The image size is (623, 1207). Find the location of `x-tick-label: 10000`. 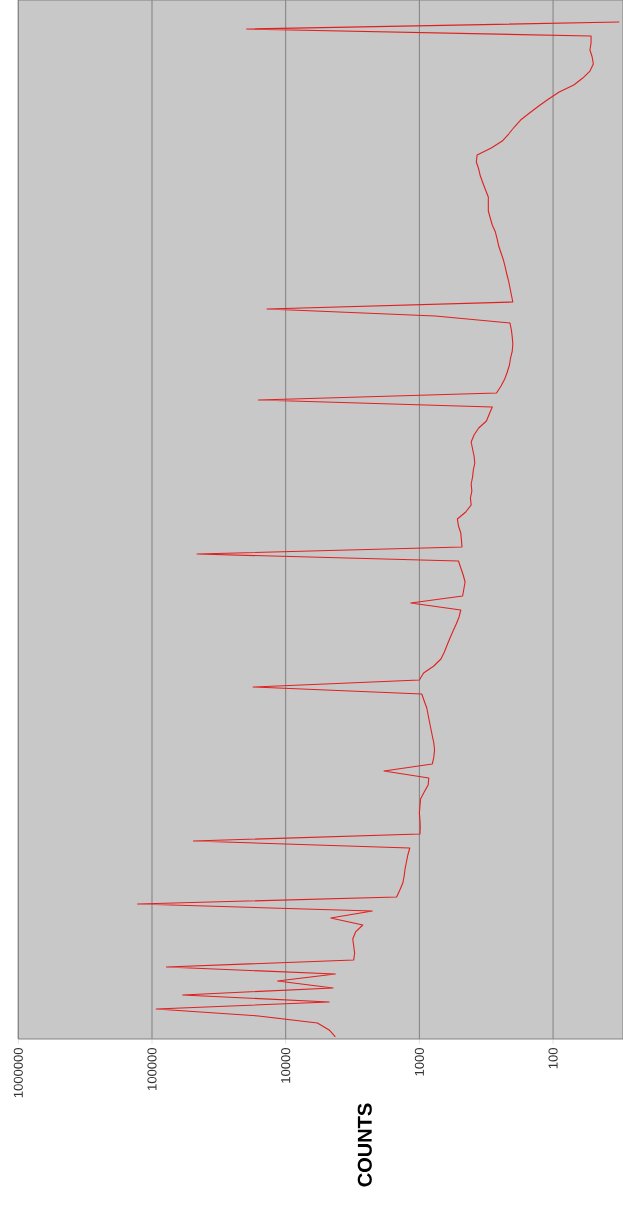

x-tick-label: 10000 is located at coordinates (286, 1065).